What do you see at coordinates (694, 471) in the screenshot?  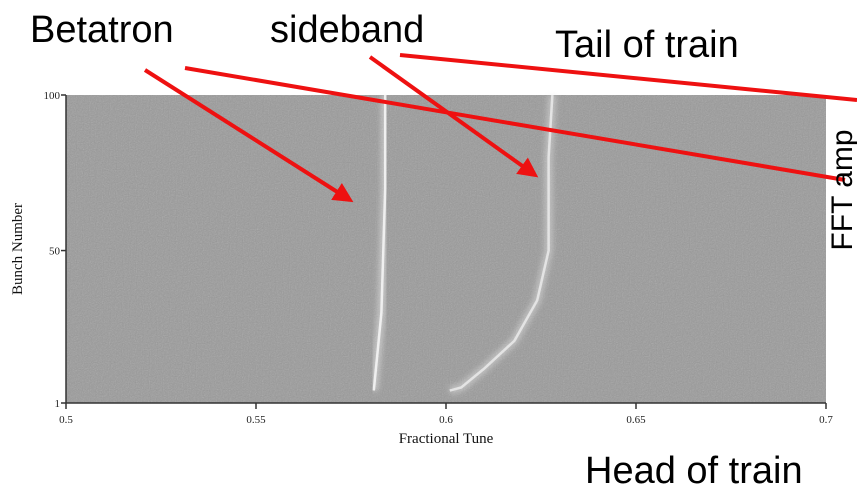 I see `annotation: Head of train` at bounding box center [694, 471].